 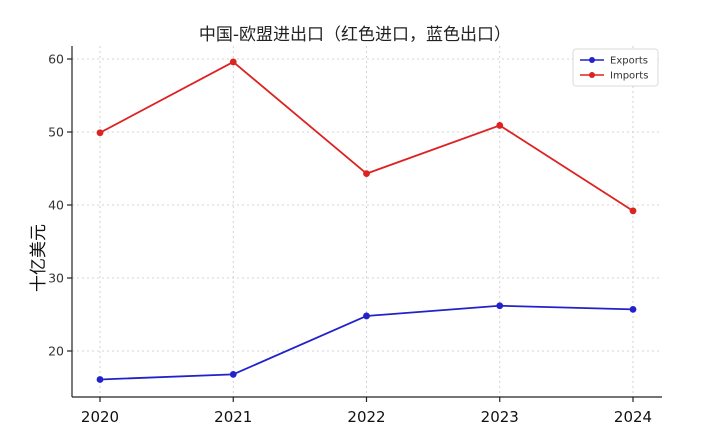 I want to click on x-tick-labels: 2020 2021 2022 2023 2024, so click(x=366, y=417).